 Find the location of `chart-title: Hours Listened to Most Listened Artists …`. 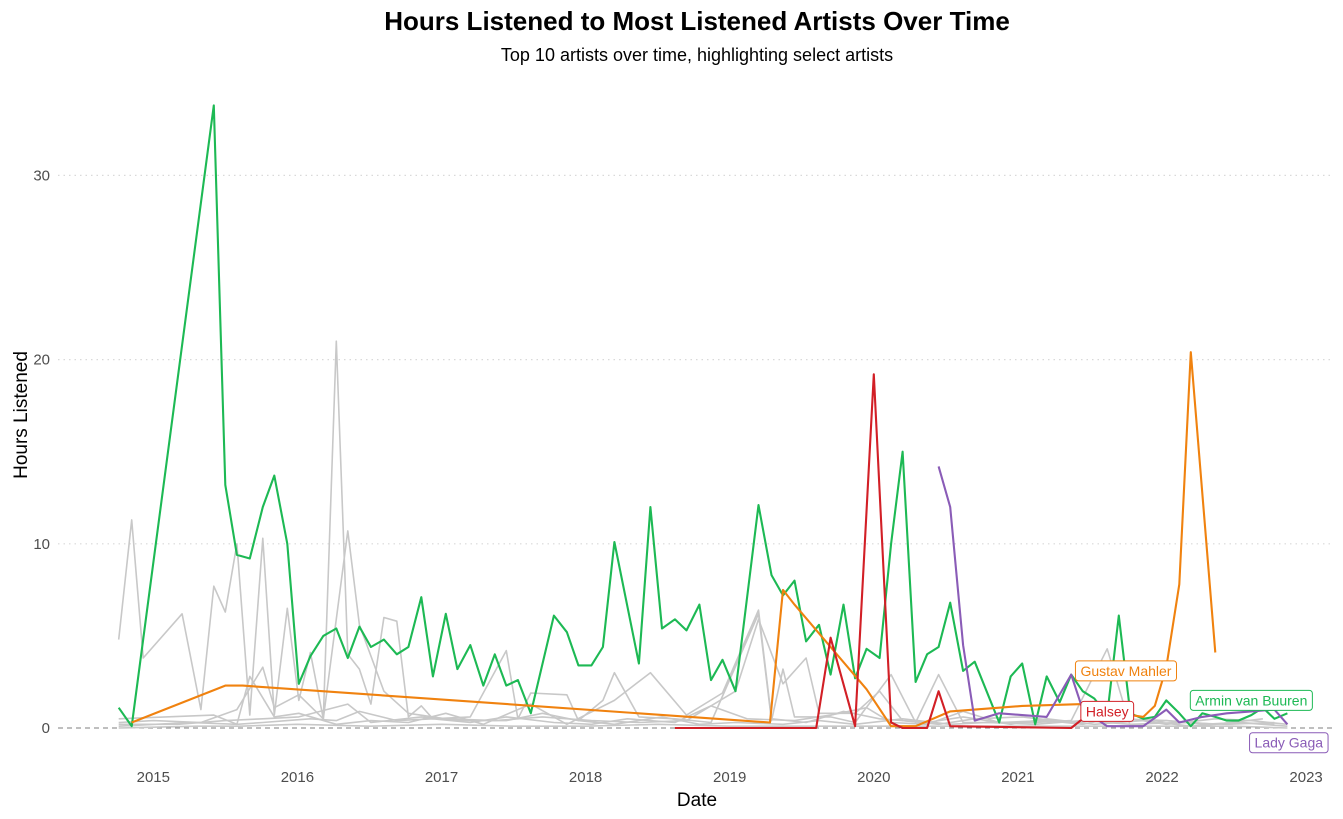

chart-title: Hours Listened to Most Listened Artists … is located at coordinates (697, 21).